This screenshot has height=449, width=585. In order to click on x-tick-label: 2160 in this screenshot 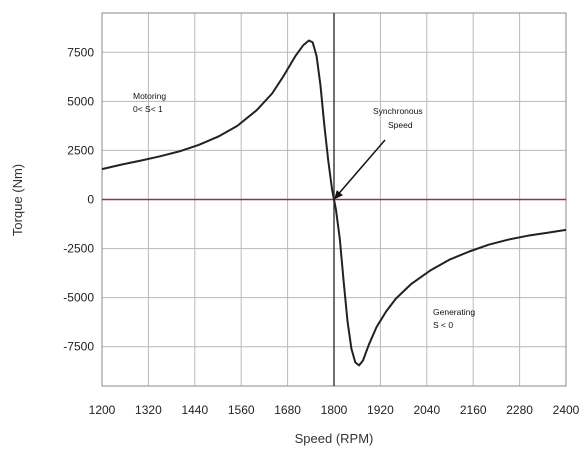, I will do `click(473, 410)`.